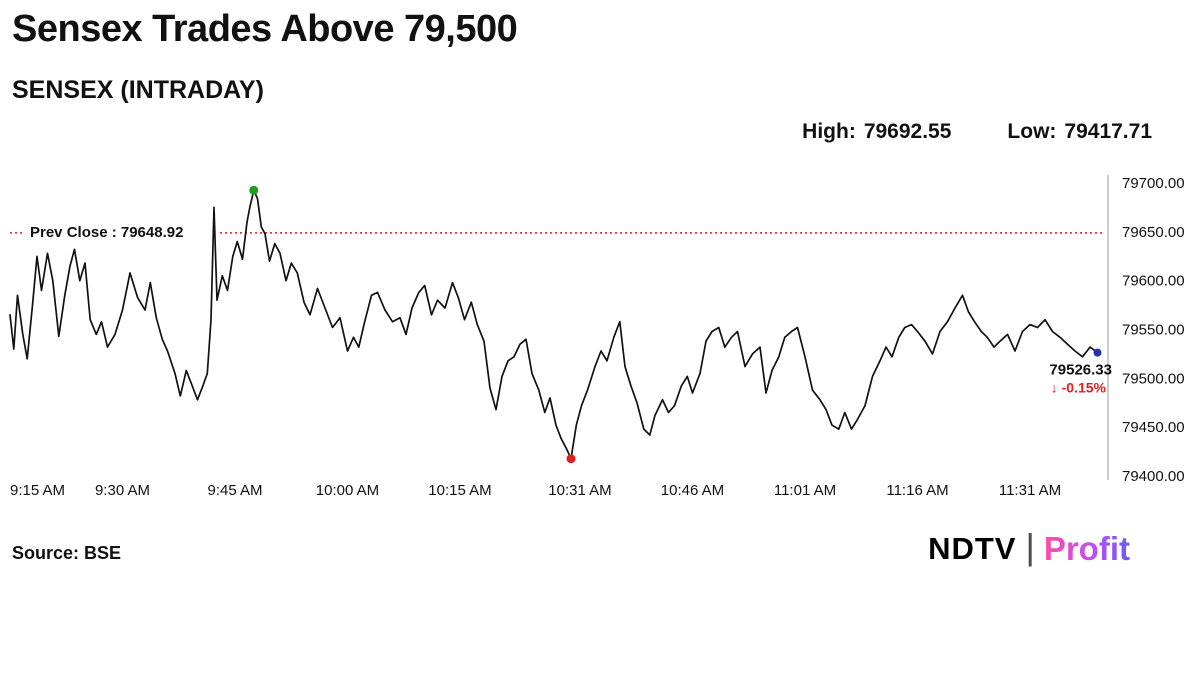 The width and height of the screenshot is (1200, 675). I want to click on x-axis-tick-label: 11:31 AM, so click(1030, 490).